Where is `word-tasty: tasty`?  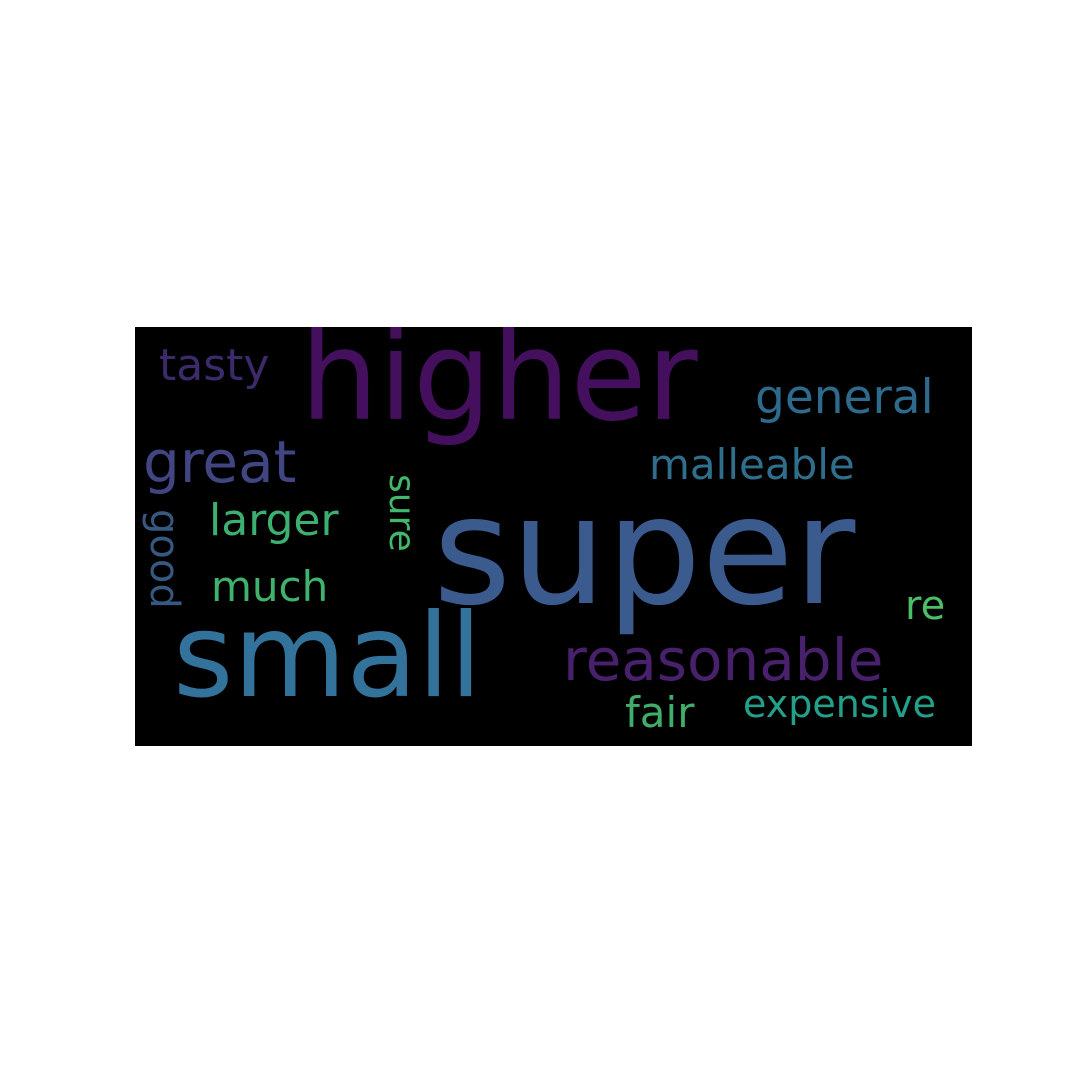
word-tasty: tasty is located at coordinates (214, 365).